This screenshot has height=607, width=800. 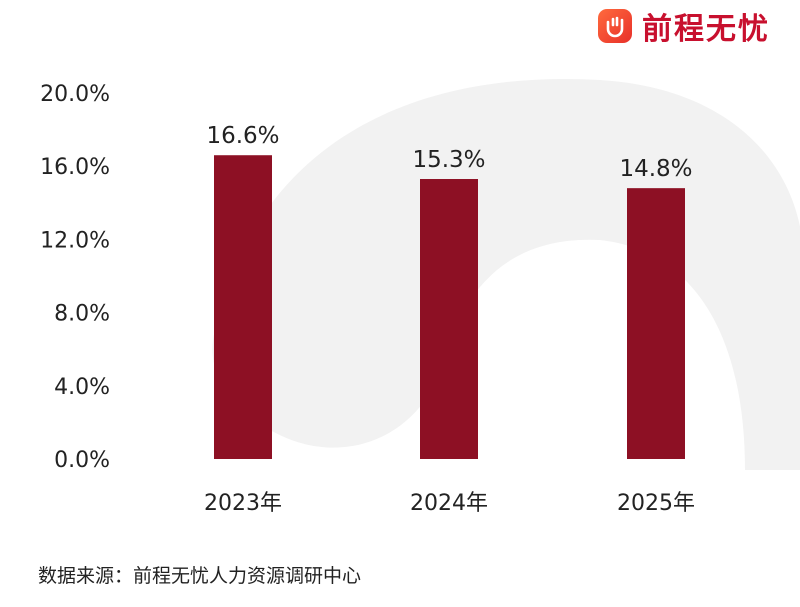 I want to click on brand-name: 前程无忧, so click(x=706, y=29).